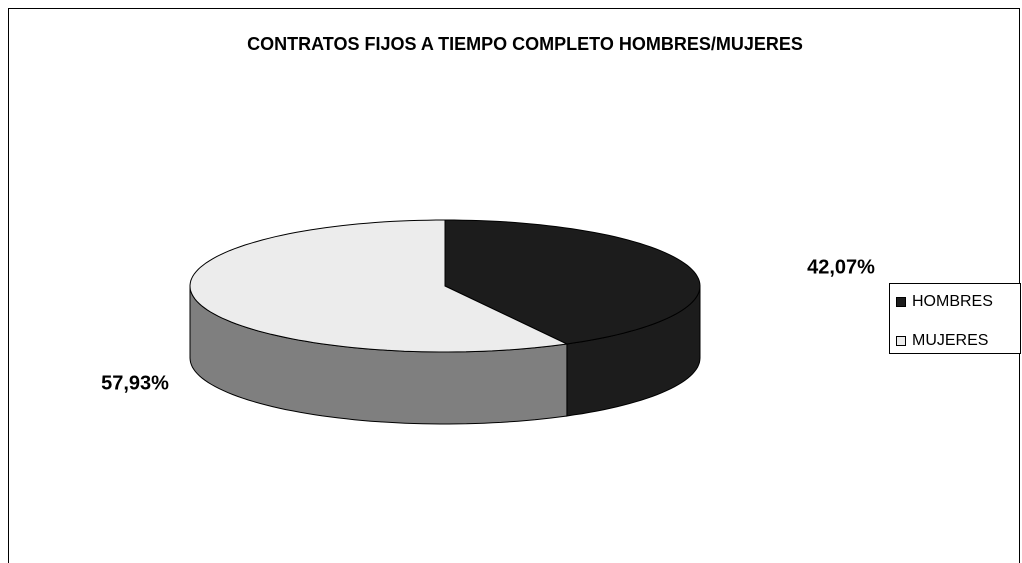 The image size is (1022, 563). Describe the element at coordinates (135, 383) in the screenshot. I see `data-label: 57,93%` at that location.